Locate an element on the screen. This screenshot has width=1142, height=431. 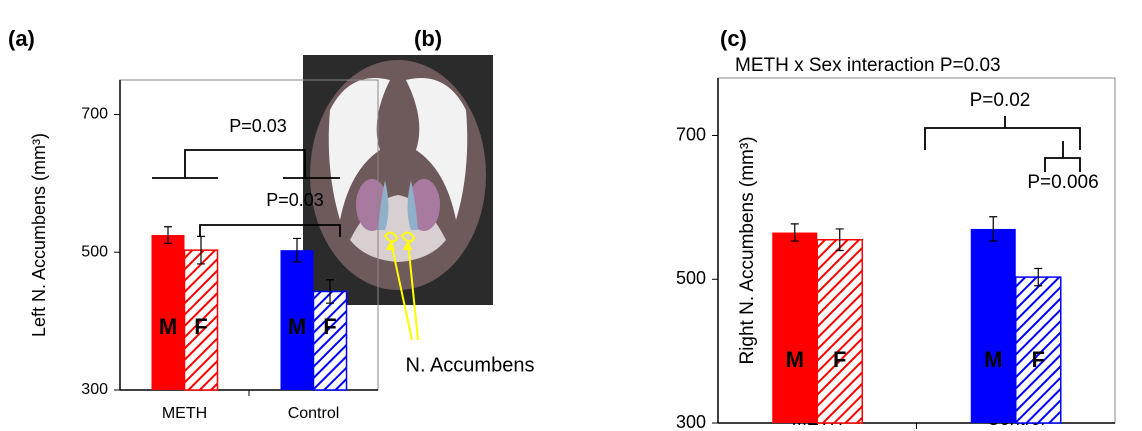
panel-label: (b) is located at coordinates (428, 38).